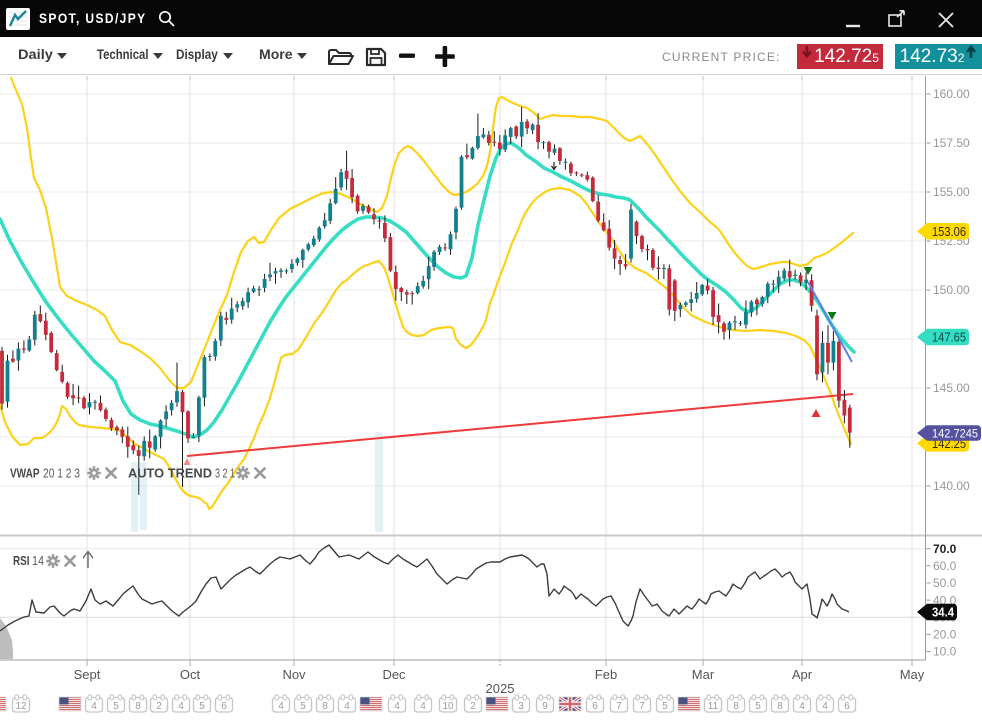  What do you see at coordinates (703, 674) in the screenshot?
I see `svg-text: Mar` at bounding box center [703, 674].